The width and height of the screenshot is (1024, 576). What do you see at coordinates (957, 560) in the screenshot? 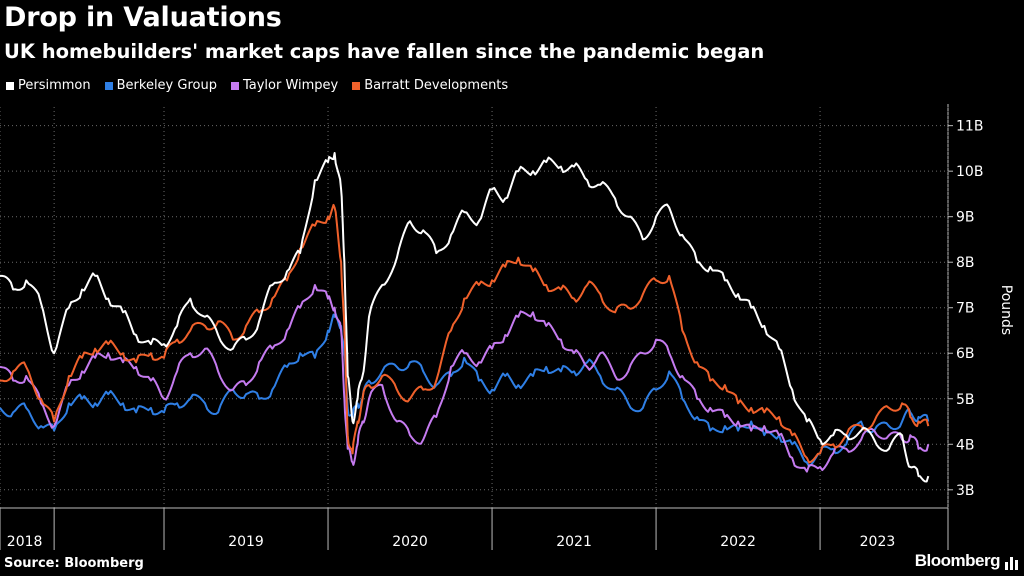
I see `bloomberg-logo: Bloomberg` at bounding box center [957, 560].